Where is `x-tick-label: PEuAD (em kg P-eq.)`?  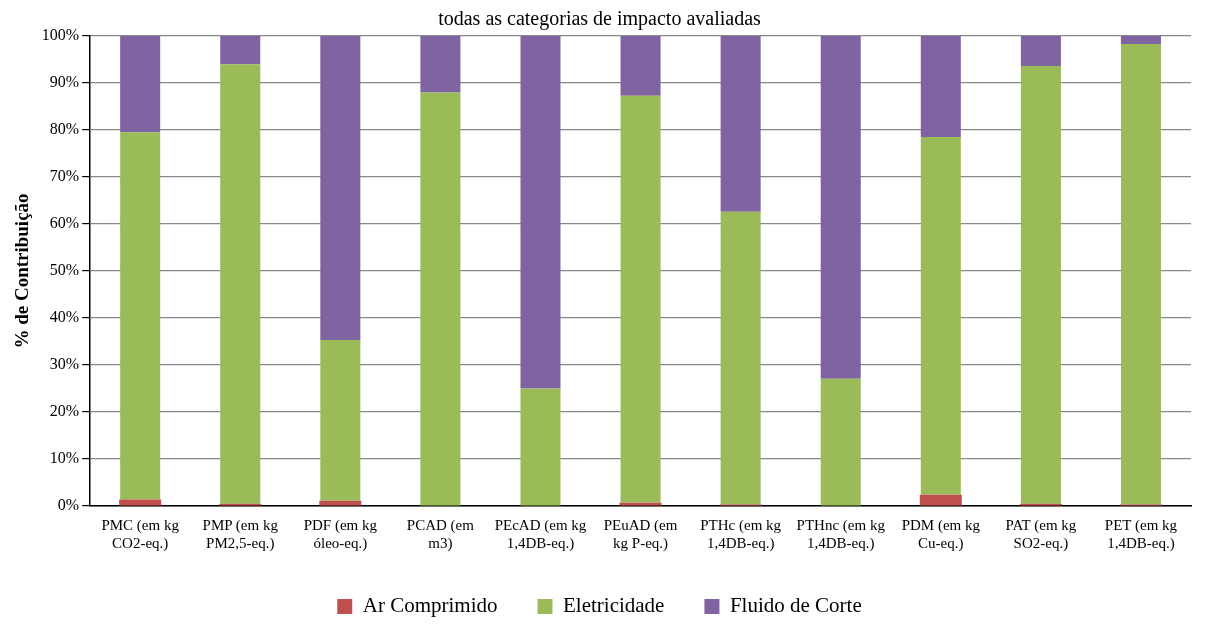
x-tick-label: PEuAD (em kg P-eq.) is located at coordinates (640, 534).